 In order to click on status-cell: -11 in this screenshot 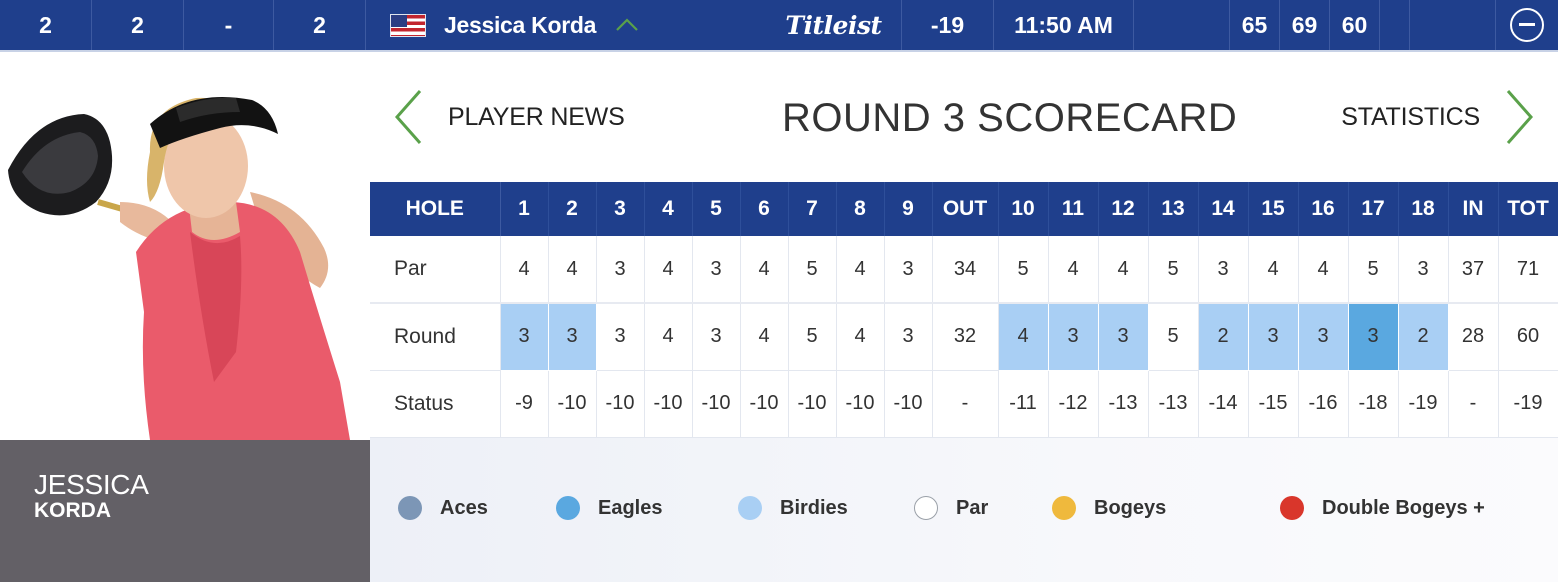, I will do `click(1023, 404)`.